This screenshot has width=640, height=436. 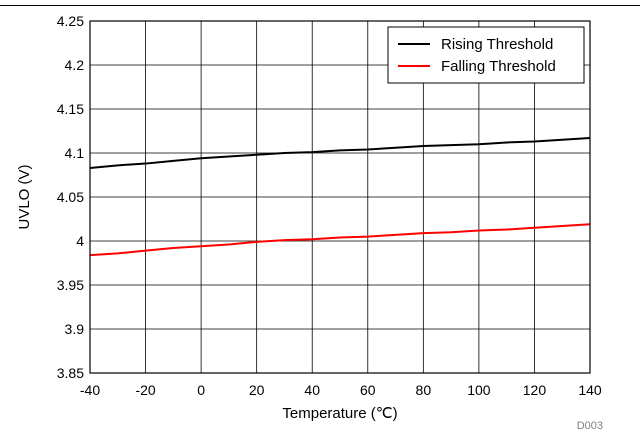 What do you see at coordinates (90, 390) in the screenshot?
I see `x-tick-label: -40` at bounding box center [90, 390].